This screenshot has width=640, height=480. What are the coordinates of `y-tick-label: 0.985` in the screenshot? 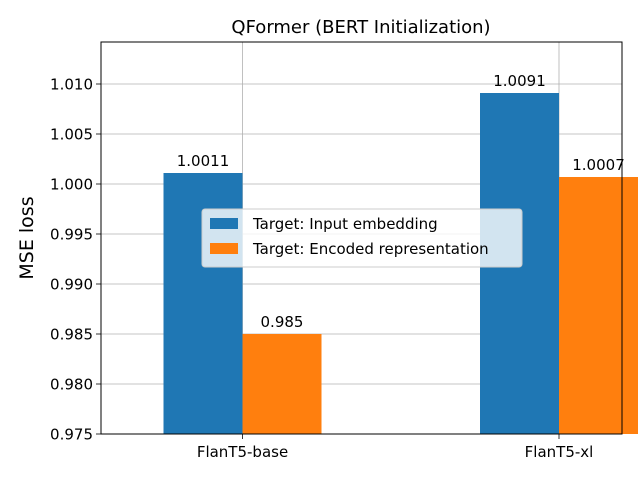 It's located at (71, 335).